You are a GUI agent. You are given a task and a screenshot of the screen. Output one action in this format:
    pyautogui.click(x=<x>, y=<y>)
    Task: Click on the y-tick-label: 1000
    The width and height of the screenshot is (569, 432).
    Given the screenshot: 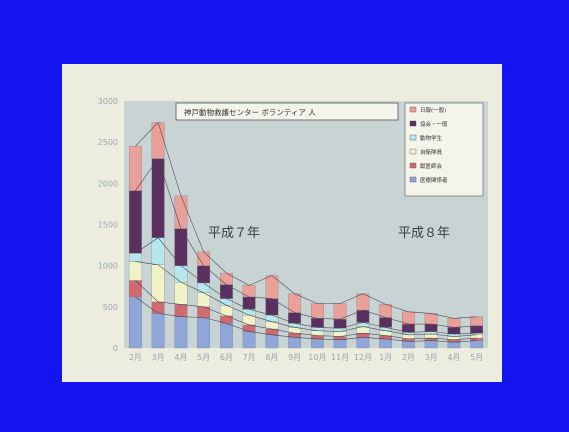 What is the action you would take?
    pyautogui.click(x=108, y=266)
    